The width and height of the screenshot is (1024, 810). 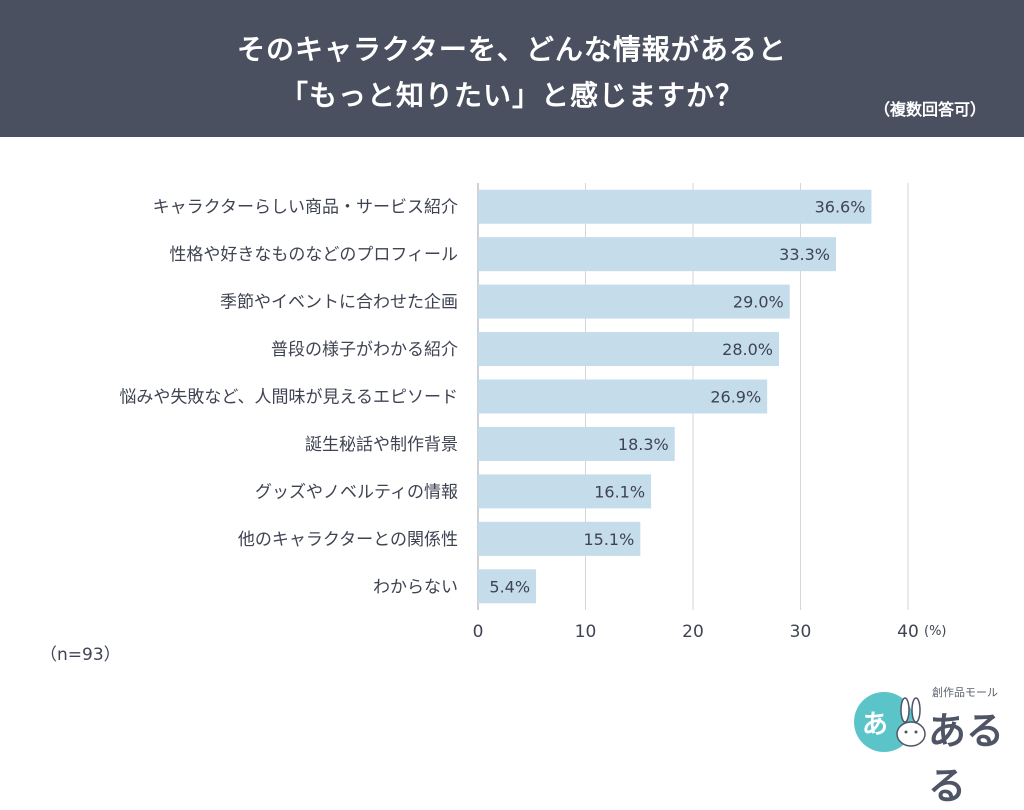 I want to click on category-label: キャラクターらしい商品・サービス紹介, so click(x=305, y=208).